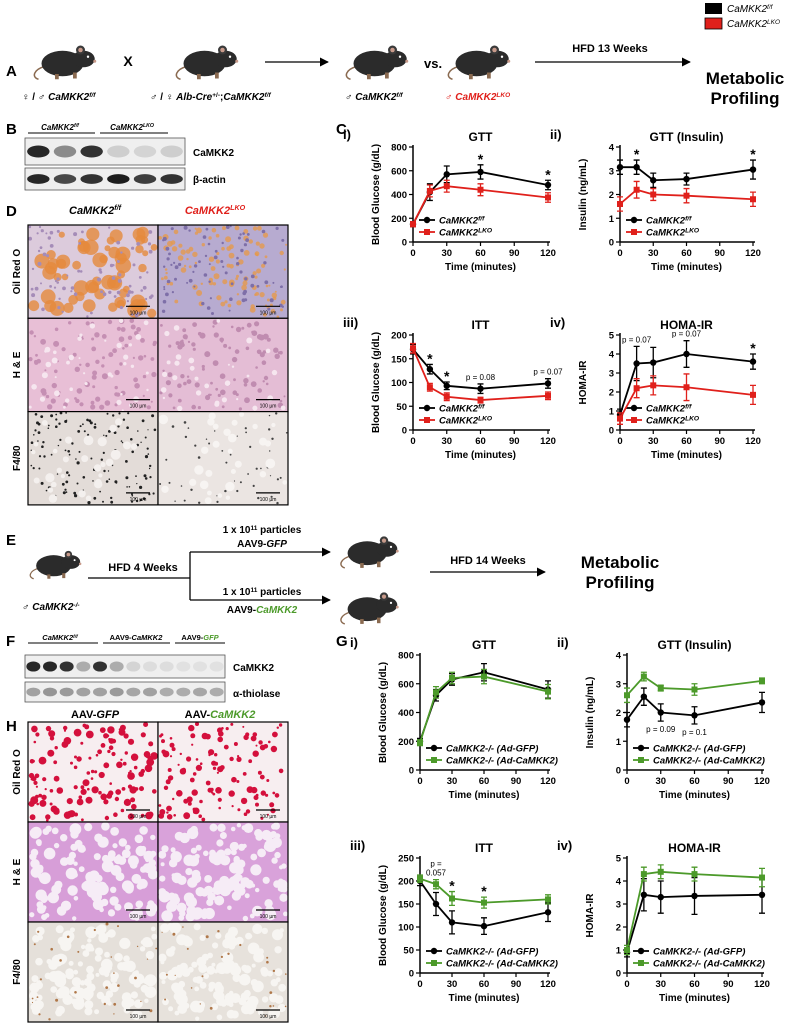 This screenshot has width=787, height=1027. I want to click on label-part: LKO, so click(503, 95).